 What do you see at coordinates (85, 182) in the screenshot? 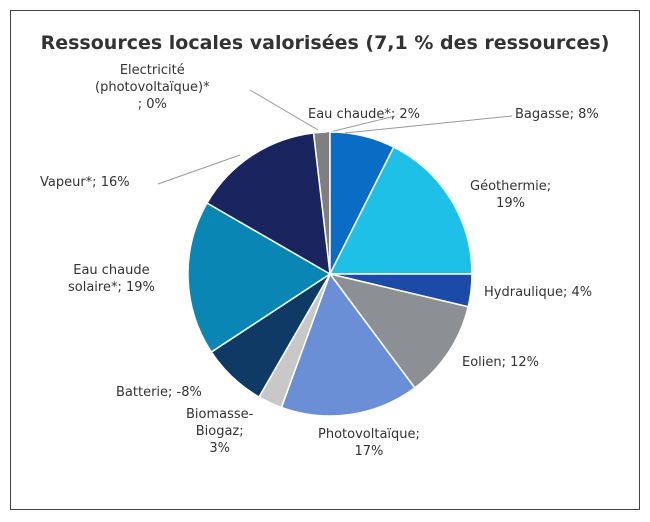
I see `data-label: Vapeur*; 16%` at bounding box center [85, 182].